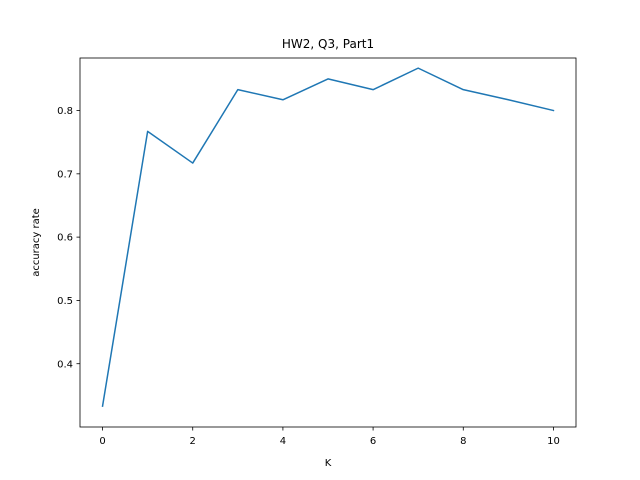  I want to click on x-tick-label: 0, so click(102, 441).